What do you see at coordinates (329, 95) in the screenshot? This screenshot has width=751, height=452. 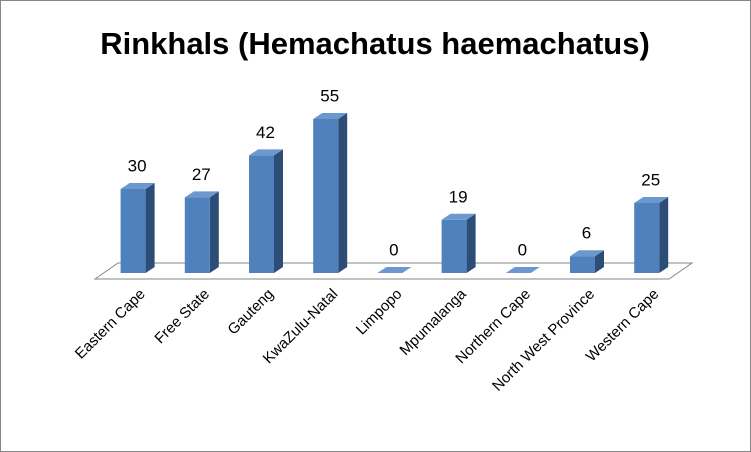 I see `data-label: 55` at bounding box center [329, 95].